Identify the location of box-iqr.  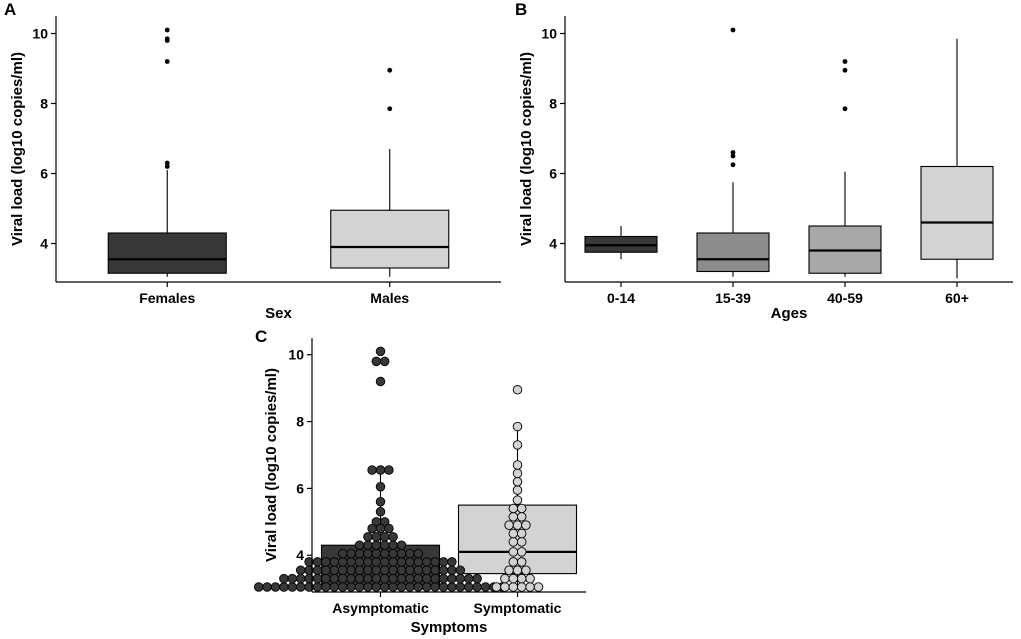
(390, 239).